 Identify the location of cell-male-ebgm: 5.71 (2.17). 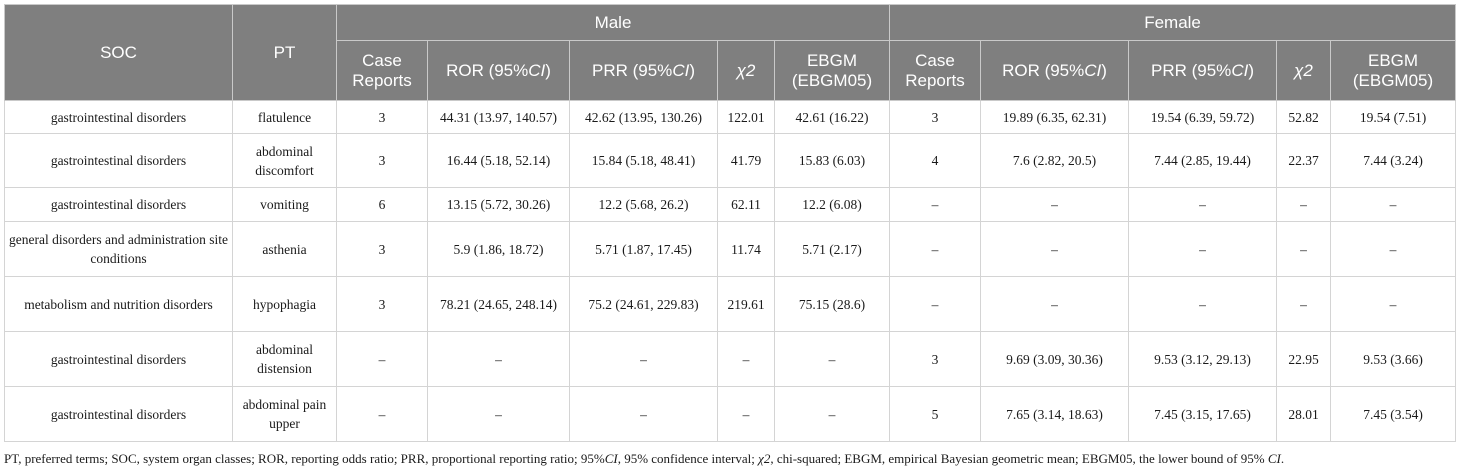
(832, 249).